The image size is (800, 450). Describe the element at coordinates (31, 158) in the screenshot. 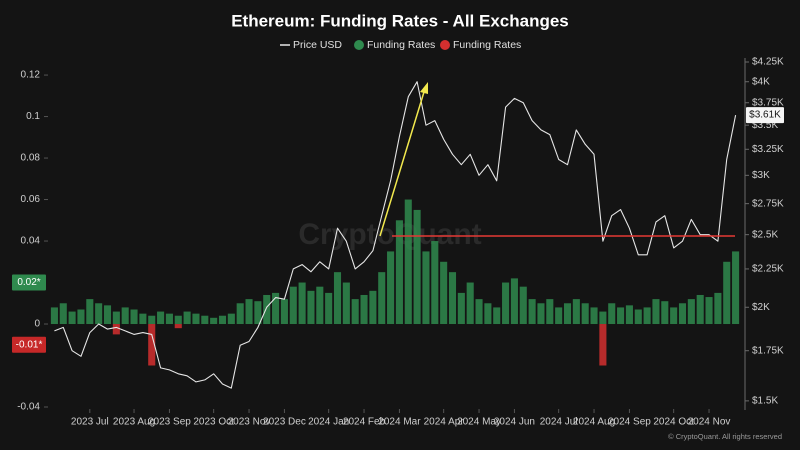

I see `y-tick-label: 0.08` at that location.